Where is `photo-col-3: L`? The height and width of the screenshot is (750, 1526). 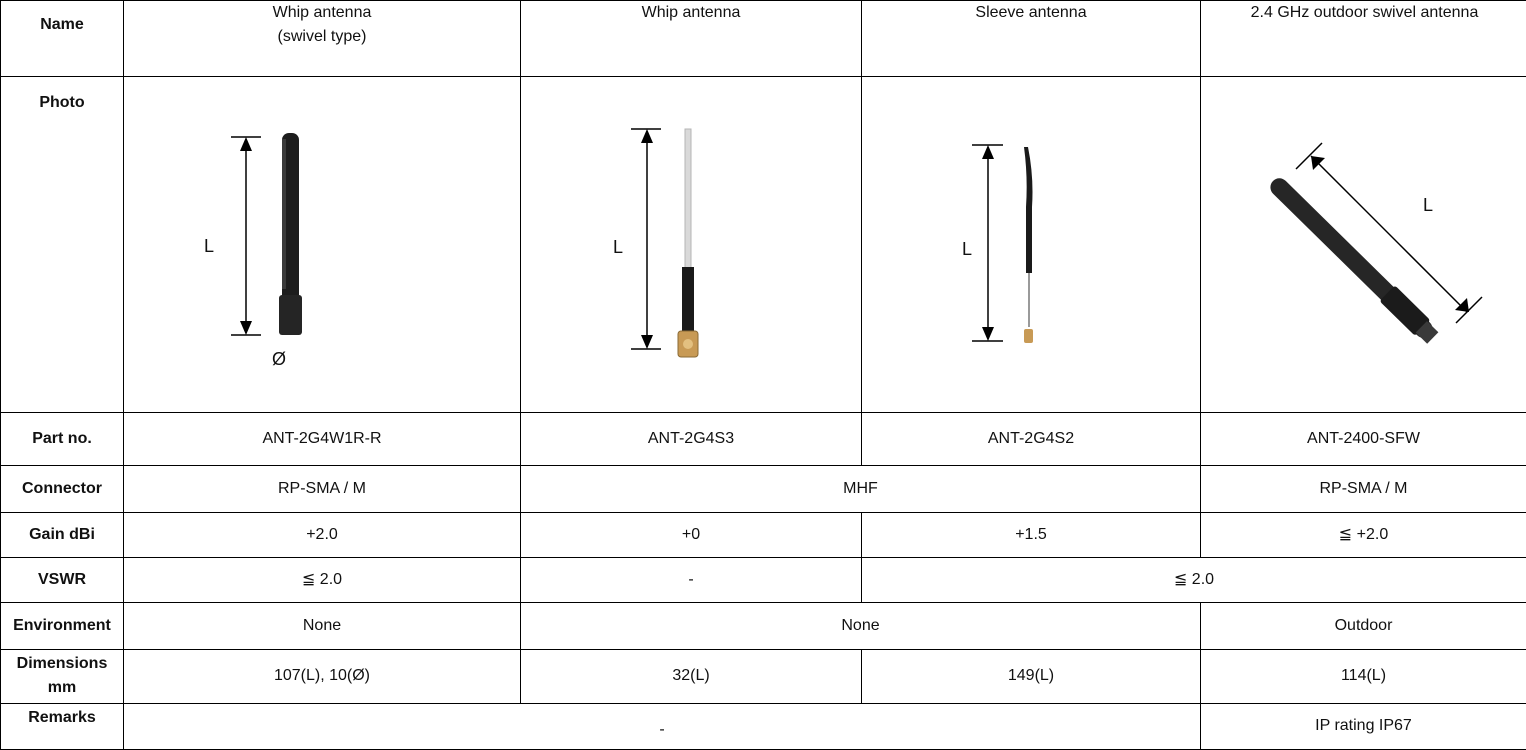
photo-col-3: L is located at coordinates (1031, 244).